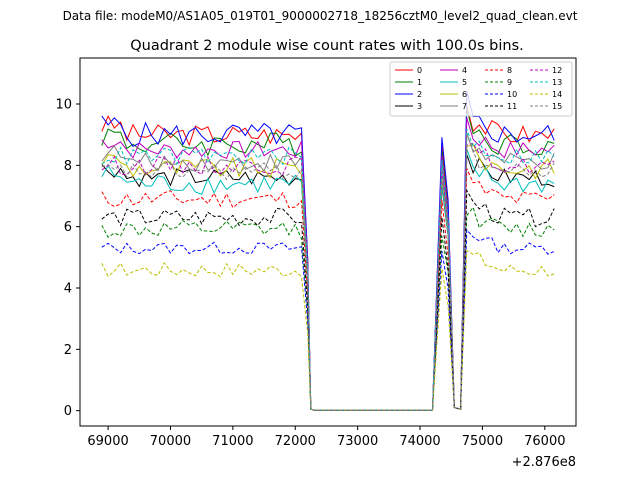 Image resolution: width=640 pixels, height=480 pixels. Describe the element at coordinates (419, 441) in the screenshot. I see `x-tick-label: 74000` at that location.